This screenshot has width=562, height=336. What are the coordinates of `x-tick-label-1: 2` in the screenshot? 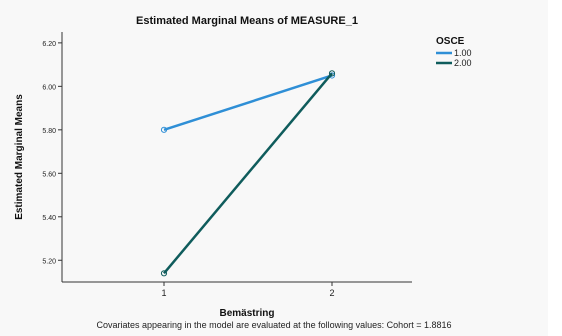 It's located at (331, 293).